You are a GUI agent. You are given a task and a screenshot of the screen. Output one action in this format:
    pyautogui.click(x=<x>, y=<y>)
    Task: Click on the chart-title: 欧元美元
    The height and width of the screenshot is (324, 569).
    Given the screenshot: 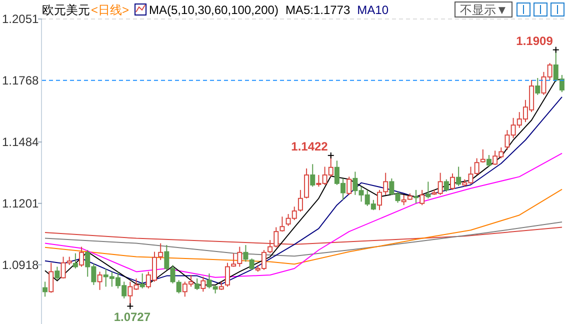 What is the action you would take?
    pyautogui.click(x=66, y=10)
    